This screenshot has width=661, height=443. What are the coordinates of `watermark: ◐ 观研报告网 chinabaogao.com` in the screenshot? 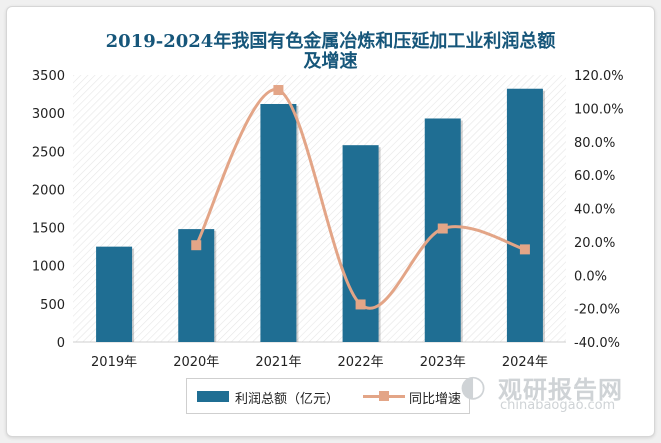 It's located at (555, 393).